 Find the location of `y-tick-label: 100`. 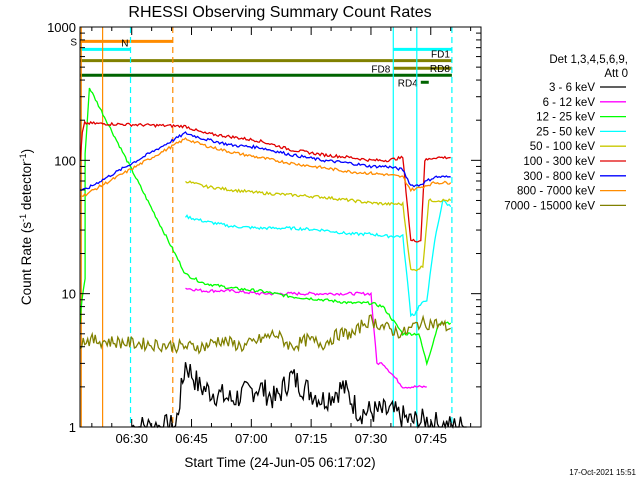

y-tick-label: 100 is located at coordinates (65, 160).